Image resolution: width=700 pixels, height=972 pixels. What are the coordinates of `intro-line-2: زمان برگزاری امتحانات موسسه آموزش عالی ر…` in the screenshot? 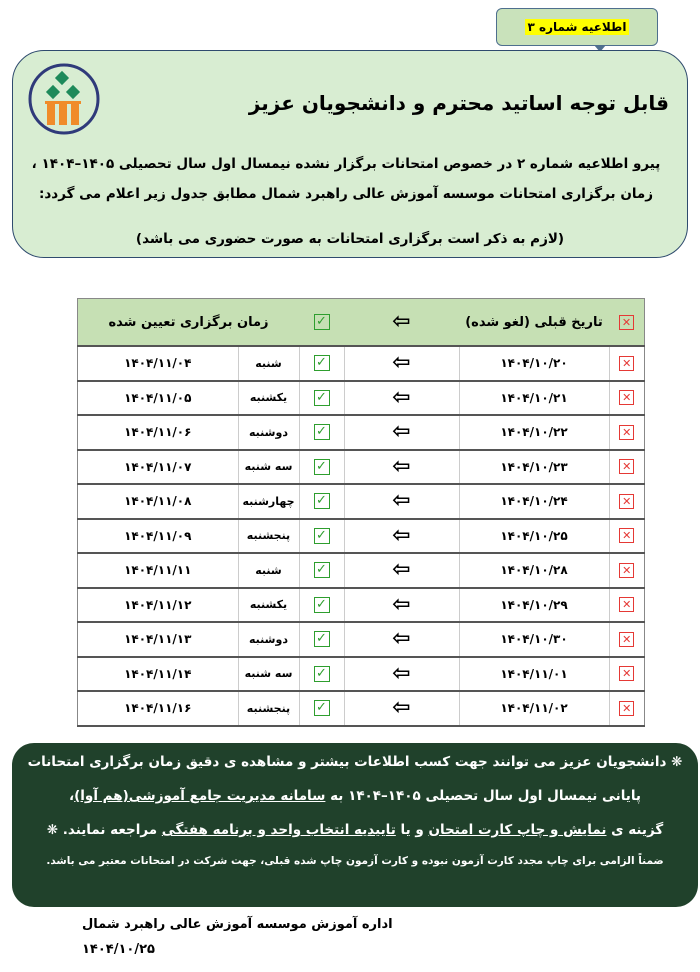 It's located at (346, 194).